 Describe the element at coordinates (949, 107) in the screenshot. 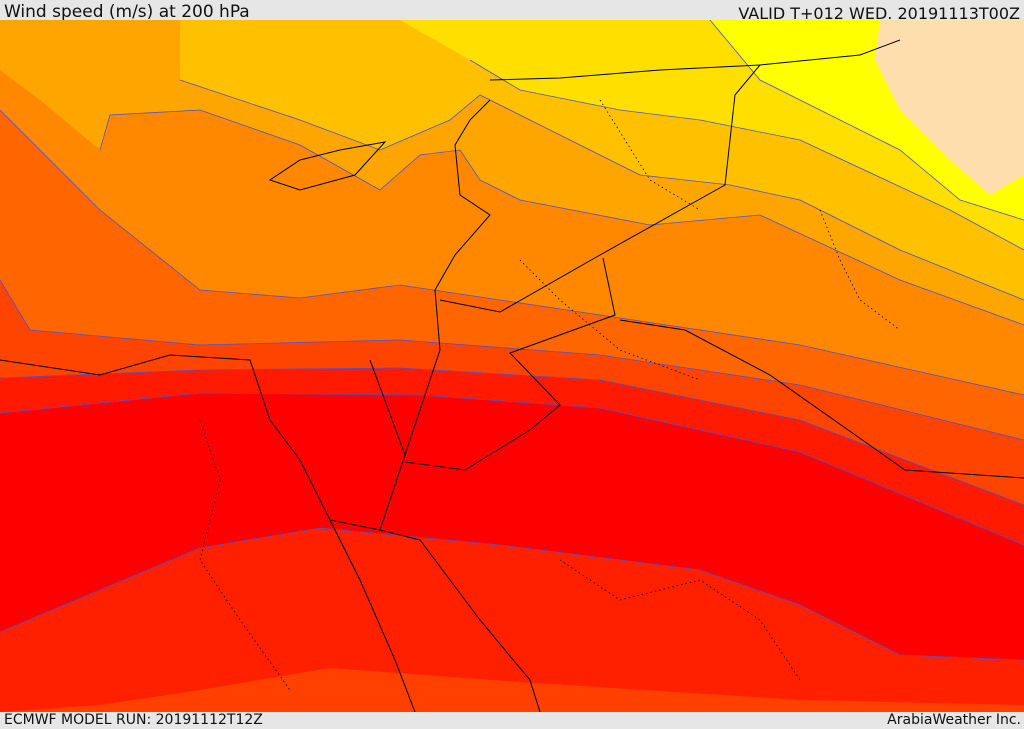

I see `band-peach` at that location.